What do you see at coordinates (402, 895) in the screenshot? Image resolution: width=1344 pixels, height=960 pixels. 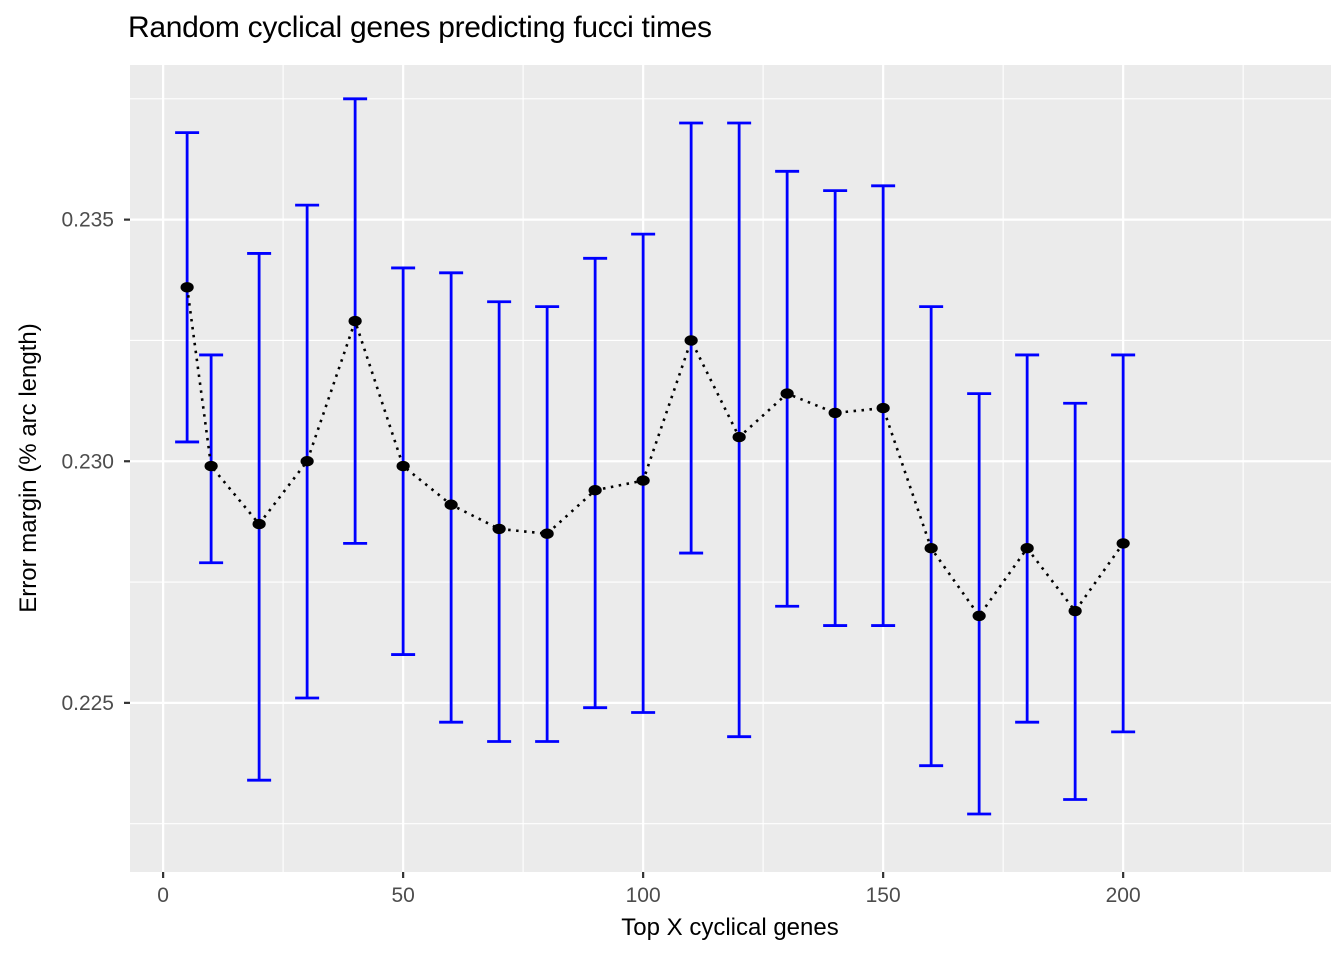 I see `x-tick-label: 50` at bounding box center [402, 895].